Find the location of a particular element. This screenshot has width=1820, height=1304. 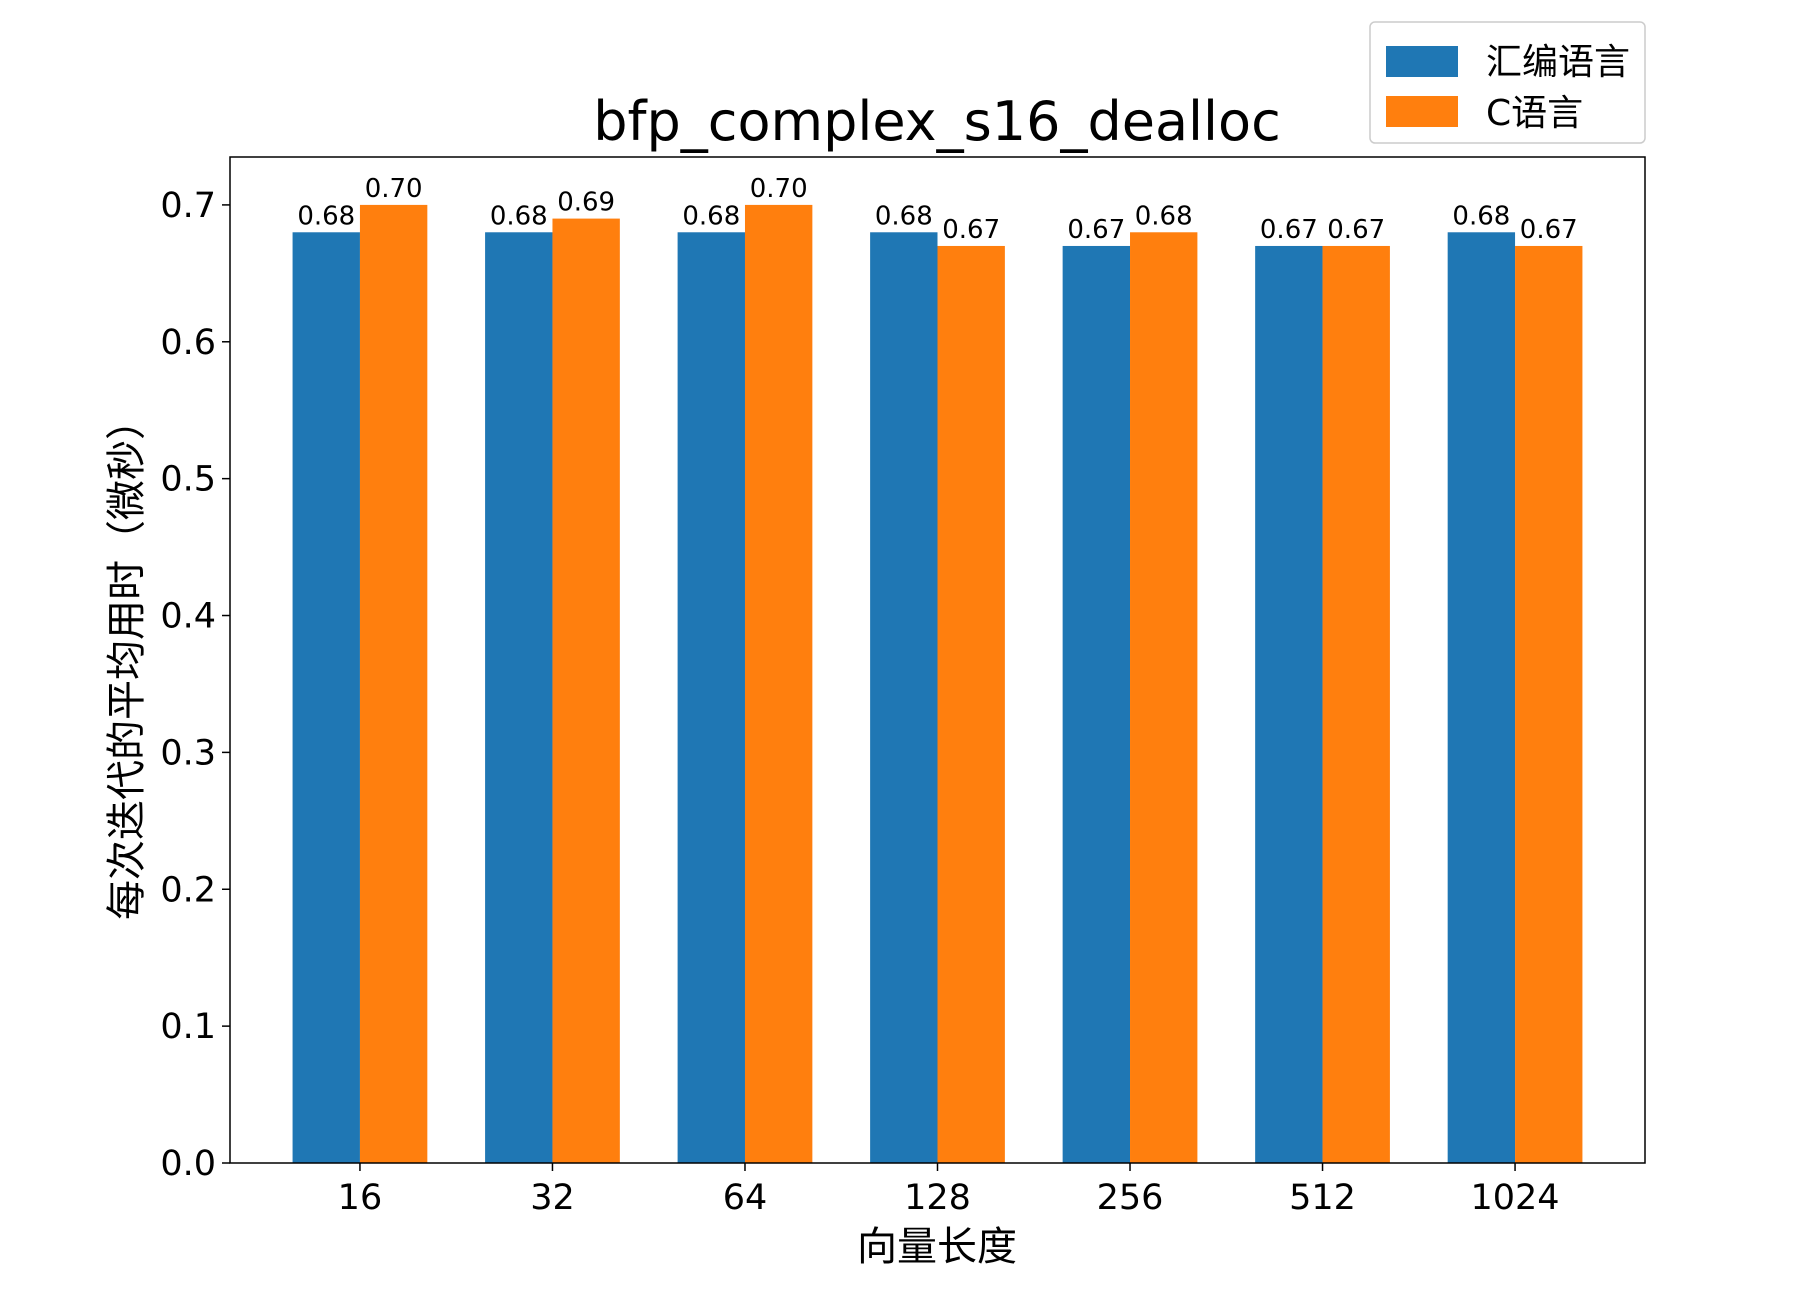

x-tick-label: 16 is located at coordinates (360, 1198).